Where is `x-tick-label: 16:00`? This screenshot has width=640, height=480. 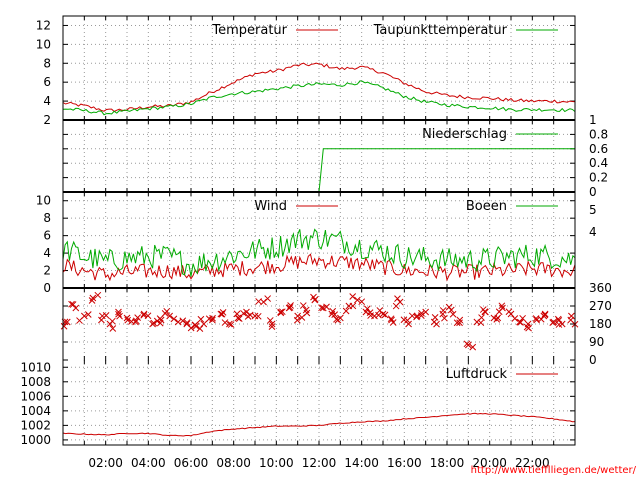 x-tick-label: 16:00 is located at coordinates (404, 463).